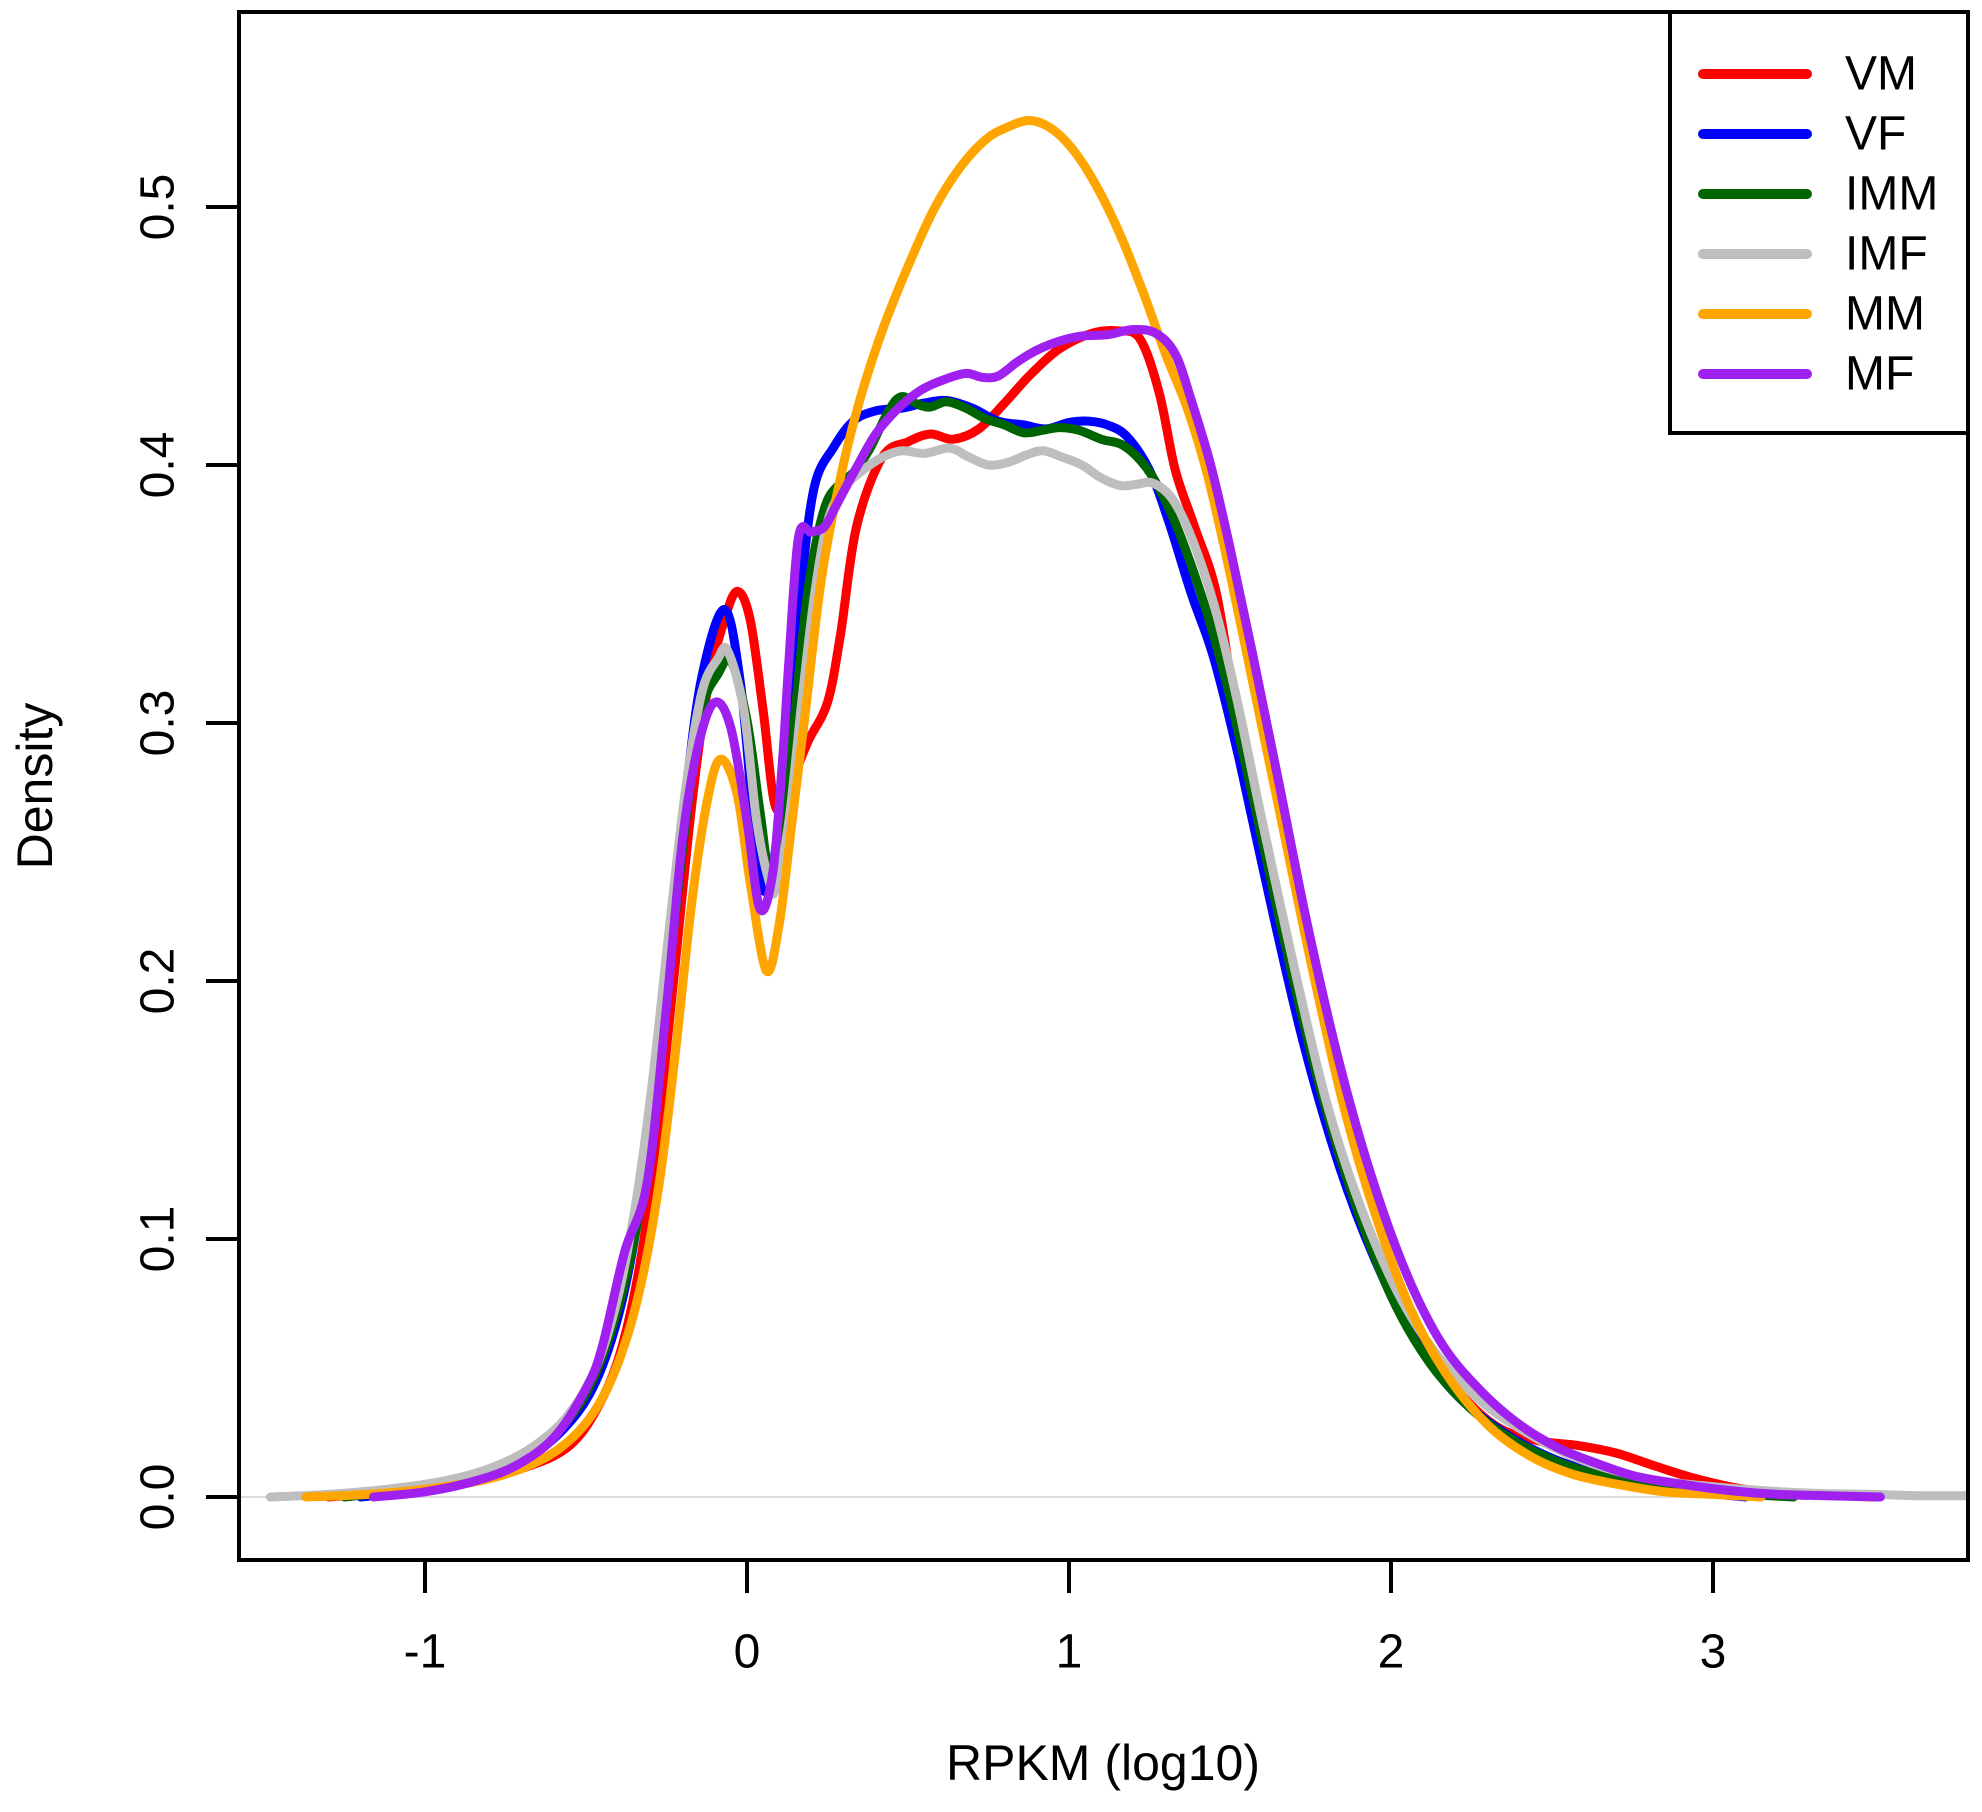 This screenshot has height=1812, width=1982. I want to click on x-axis-title: RPKM (log10), so click(1103, 1763).